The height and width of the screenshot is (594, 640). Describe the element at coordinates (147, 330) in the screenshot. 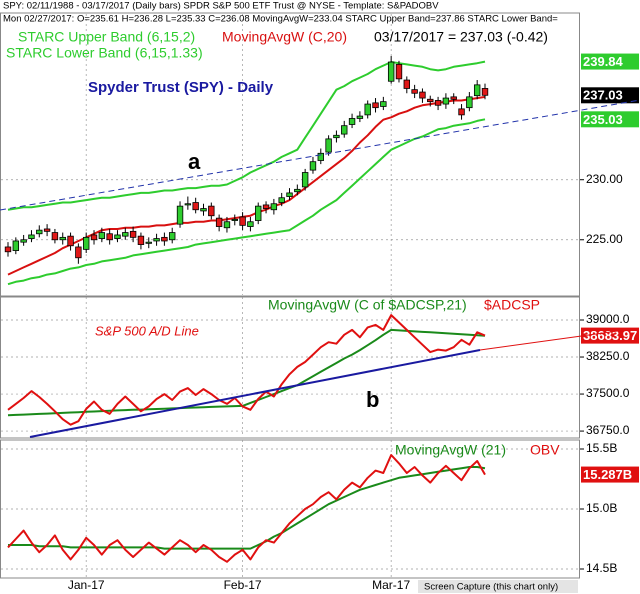

I see `annotation: S&P 500 A/D Line` at that location.